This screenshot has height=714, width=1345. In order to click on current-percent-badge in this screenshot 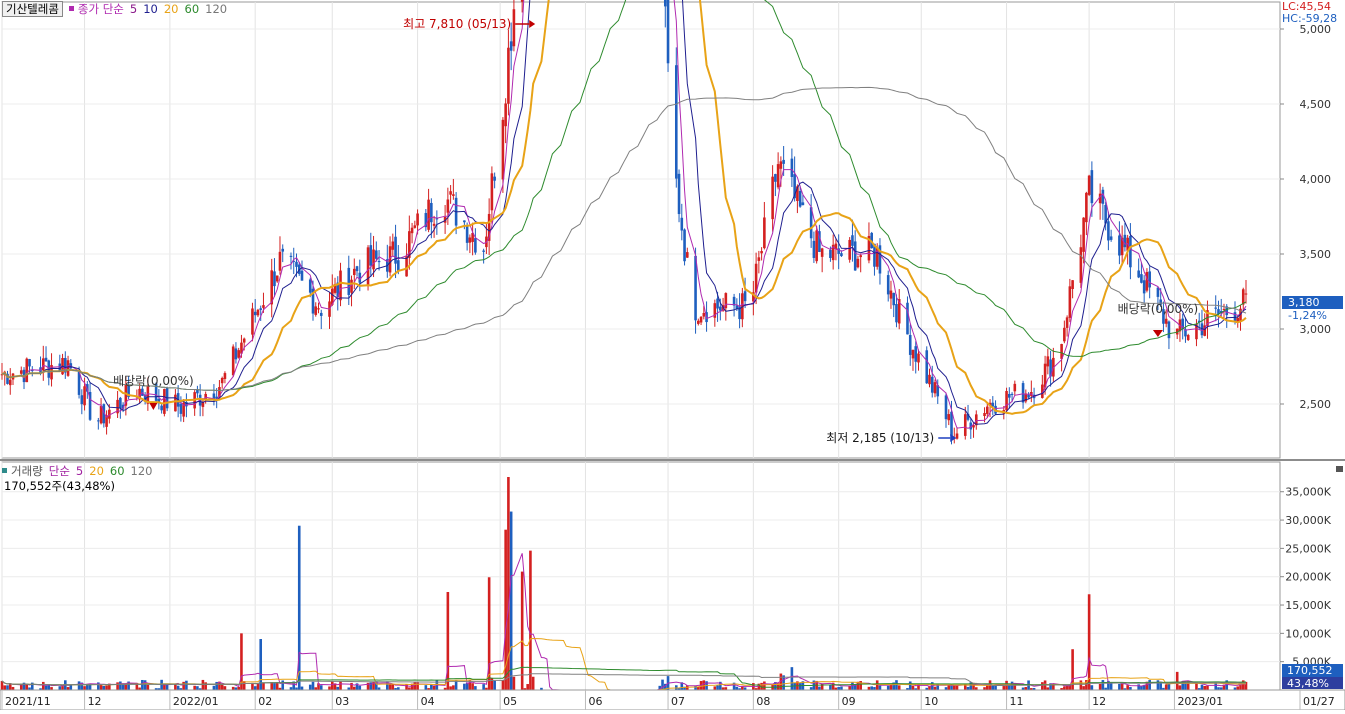, I will do `click(1312, 683)`.